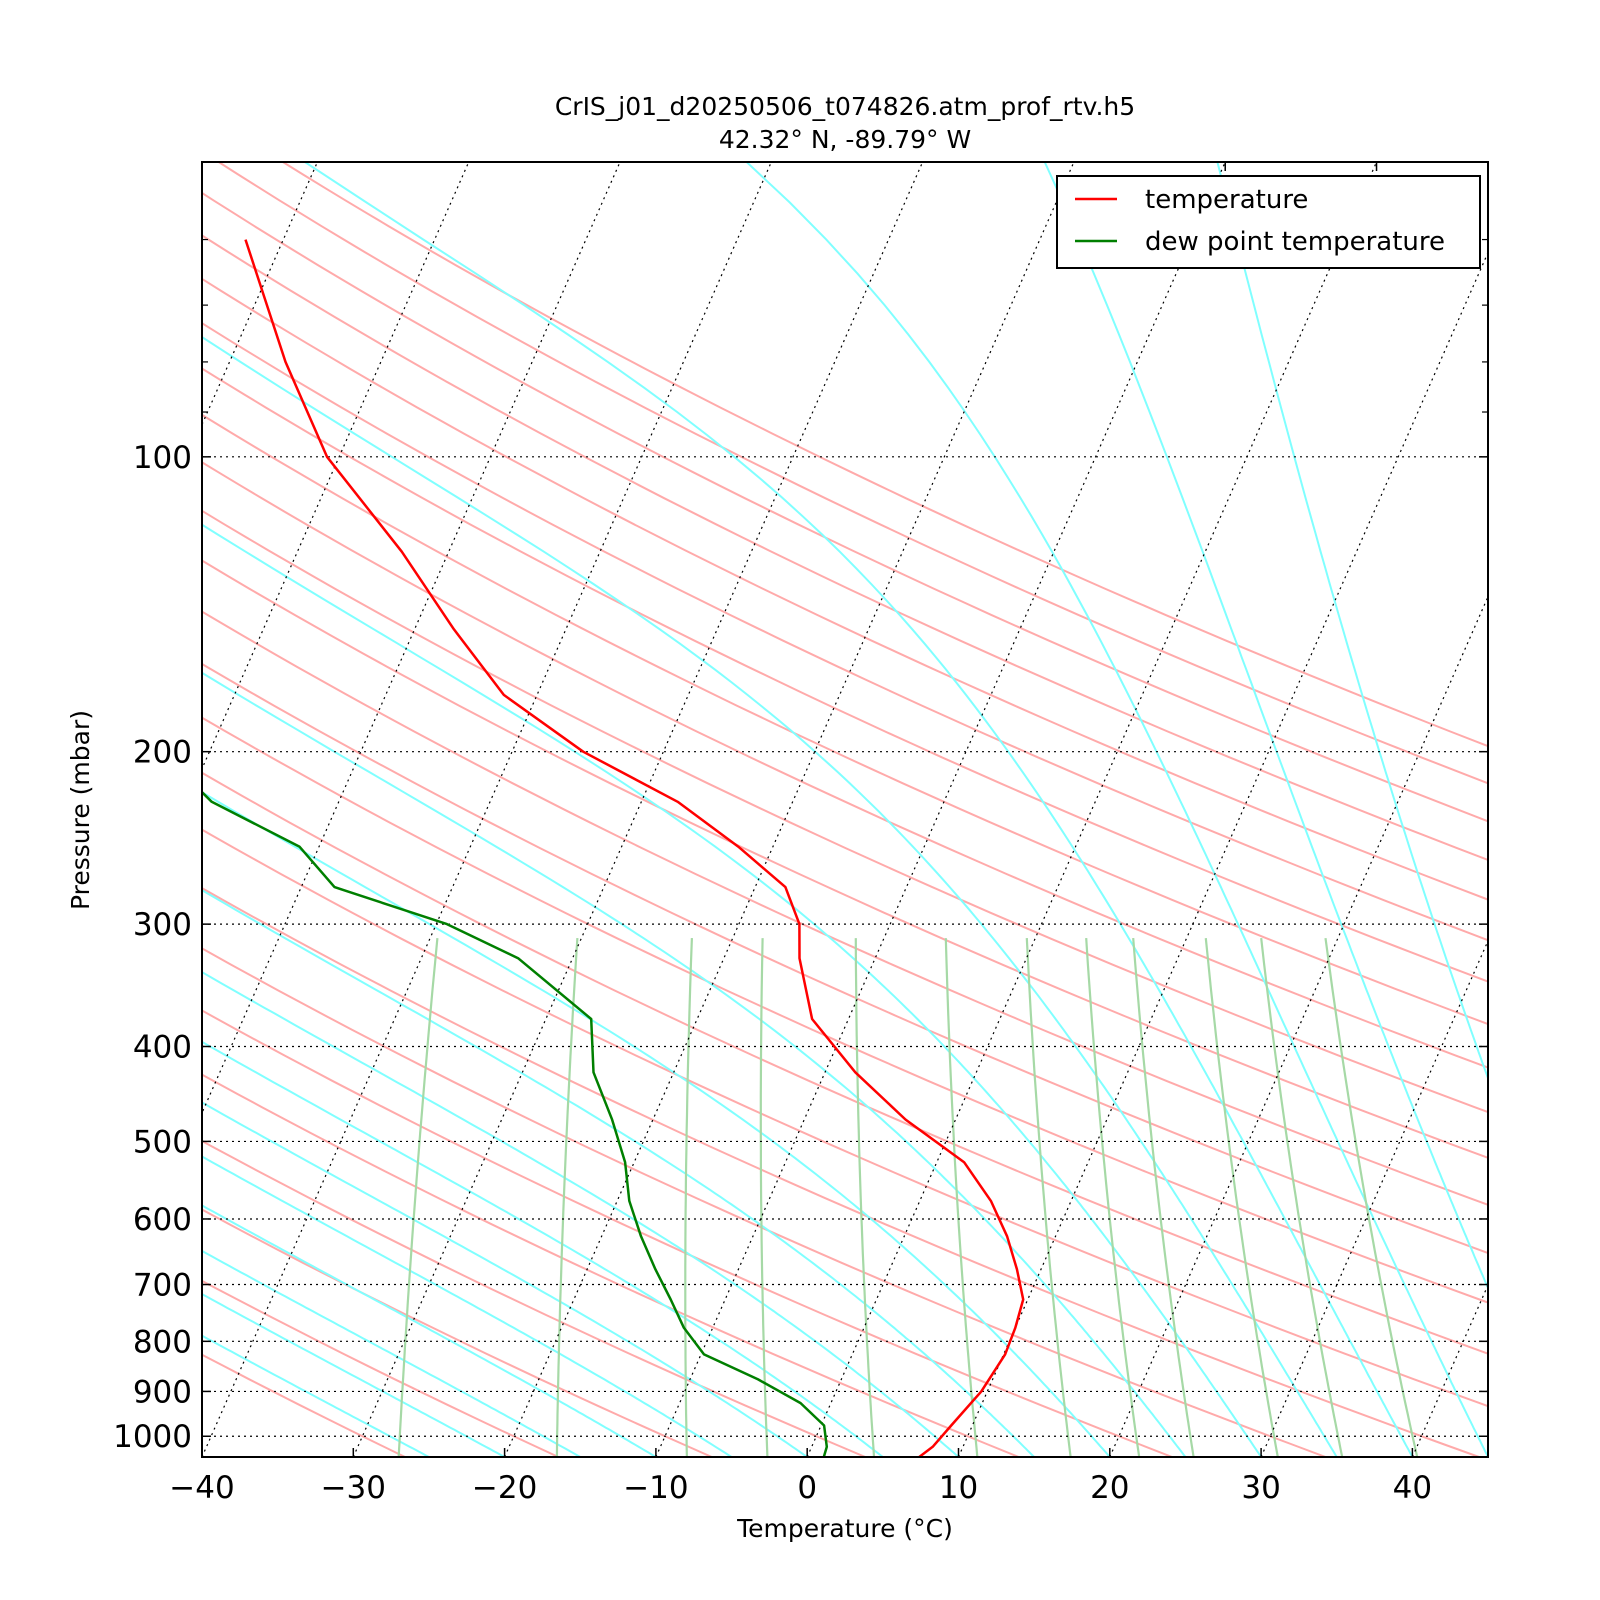 Image resolution: width=1600 pixels, height=1600 pixels. I want to click on legend-box, so click(1268, 222).